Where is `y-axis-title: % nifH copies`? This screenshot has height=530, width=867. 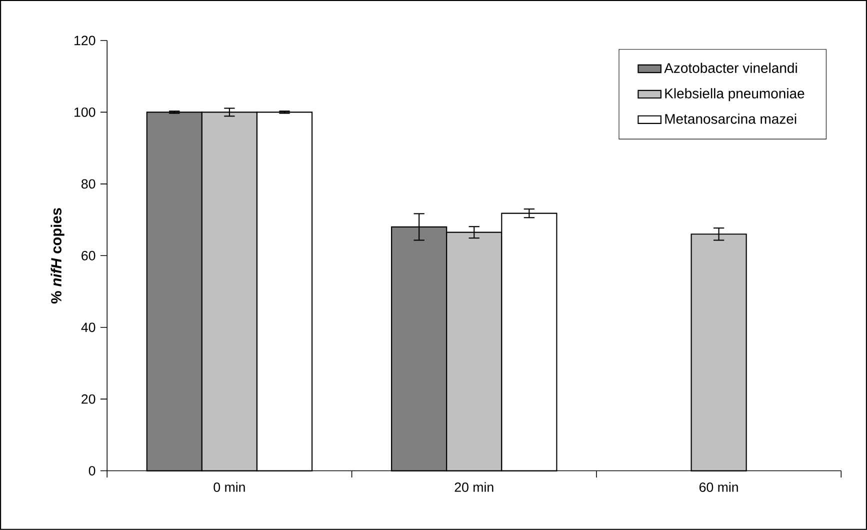 y-axis-title: % nifH copies is located at coordinates (57, 256).